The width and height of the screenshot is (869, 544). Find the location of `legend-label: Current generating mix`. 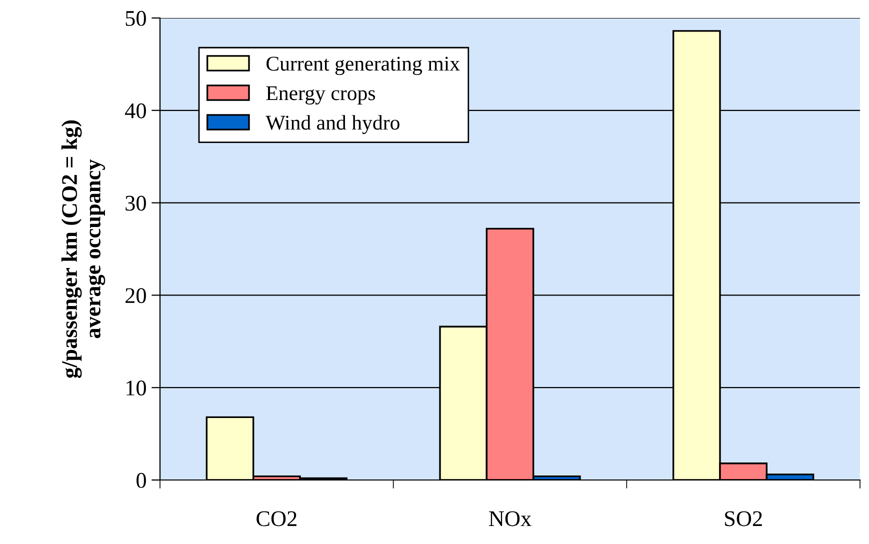

legend-label: Current generating mix is located at coordinates (363, 66).